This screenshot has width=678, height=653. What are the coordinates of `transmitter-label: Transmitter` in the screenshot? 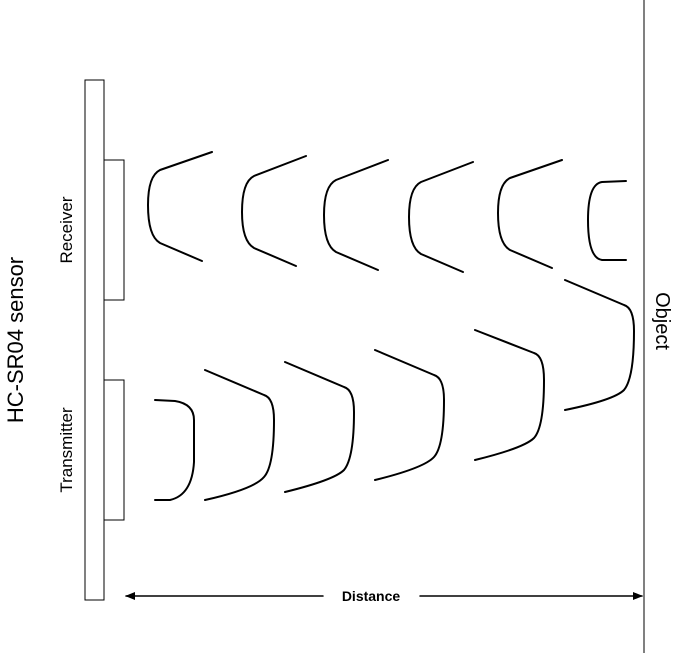 It's located at (66, 450).